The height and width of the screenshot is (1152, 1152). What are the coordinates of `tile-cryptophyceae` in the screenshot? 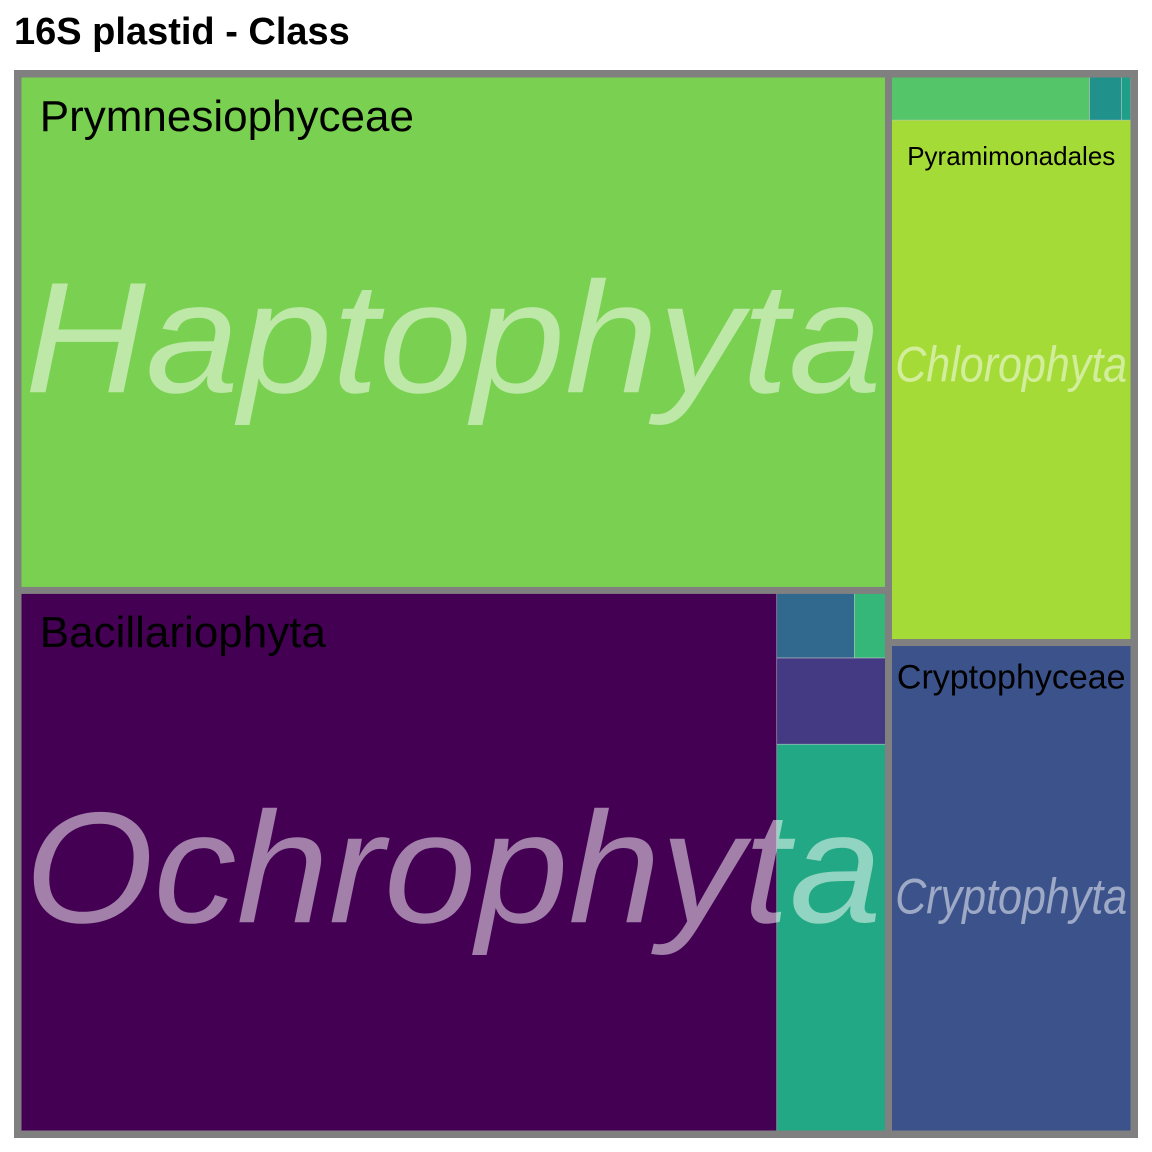 It's located at (1011, 888).